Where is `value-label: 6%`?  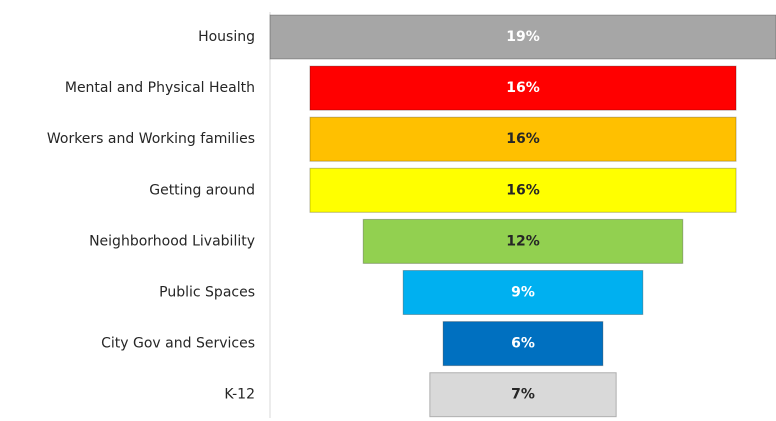
value-label: 6% is located at coordinates (523, 344).